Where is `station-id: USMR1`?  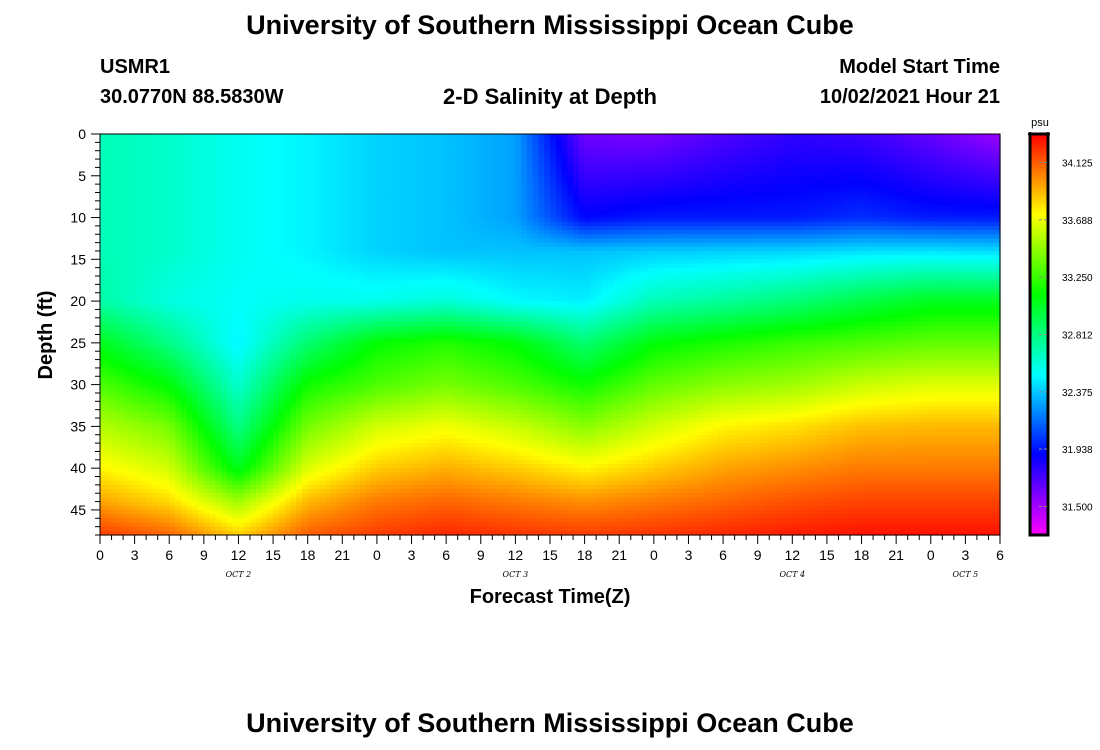 station-id: USMR1 is located at coordinates (135, 67).